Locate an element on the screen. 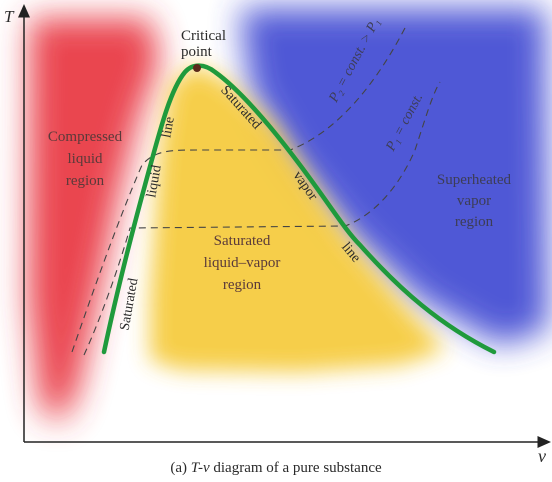  critical-point-label-line2: point is located at coordinates (197, 52).